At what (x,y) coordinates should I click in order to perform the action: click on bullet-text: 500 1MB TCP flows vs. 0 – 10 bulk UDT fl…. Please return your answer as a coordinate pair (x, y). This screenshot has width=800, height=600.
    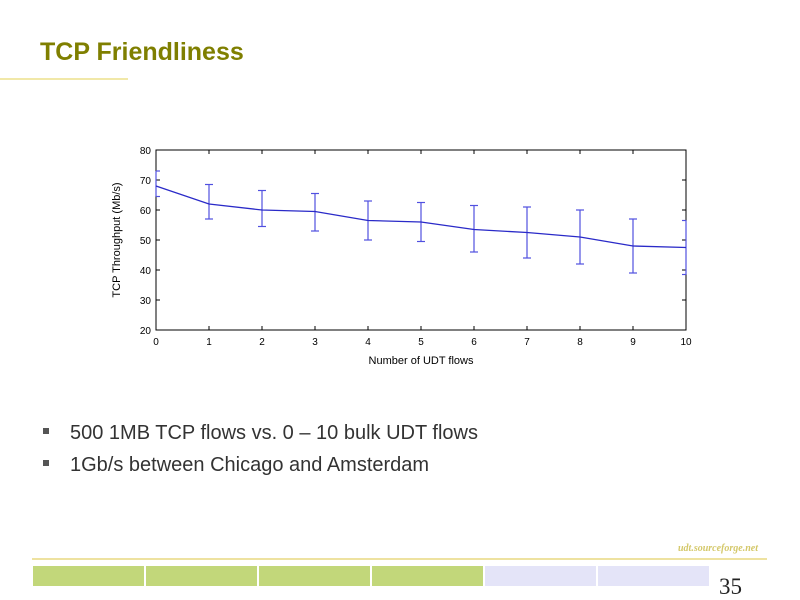
    Looking at the image, I should click on (274, 433).